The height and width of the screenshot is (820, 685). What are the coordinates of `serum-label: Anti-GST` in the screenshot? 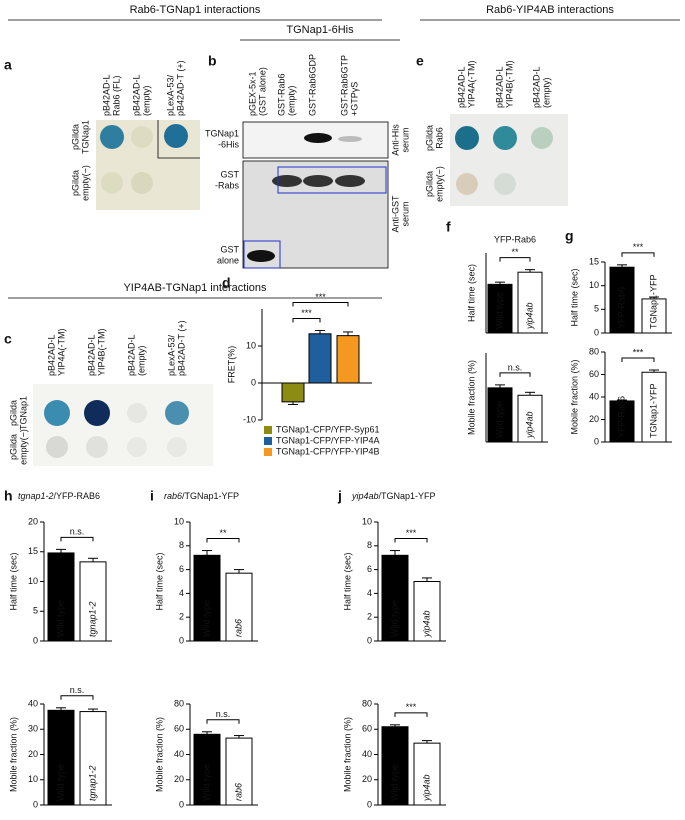 It's located at (395, 214).